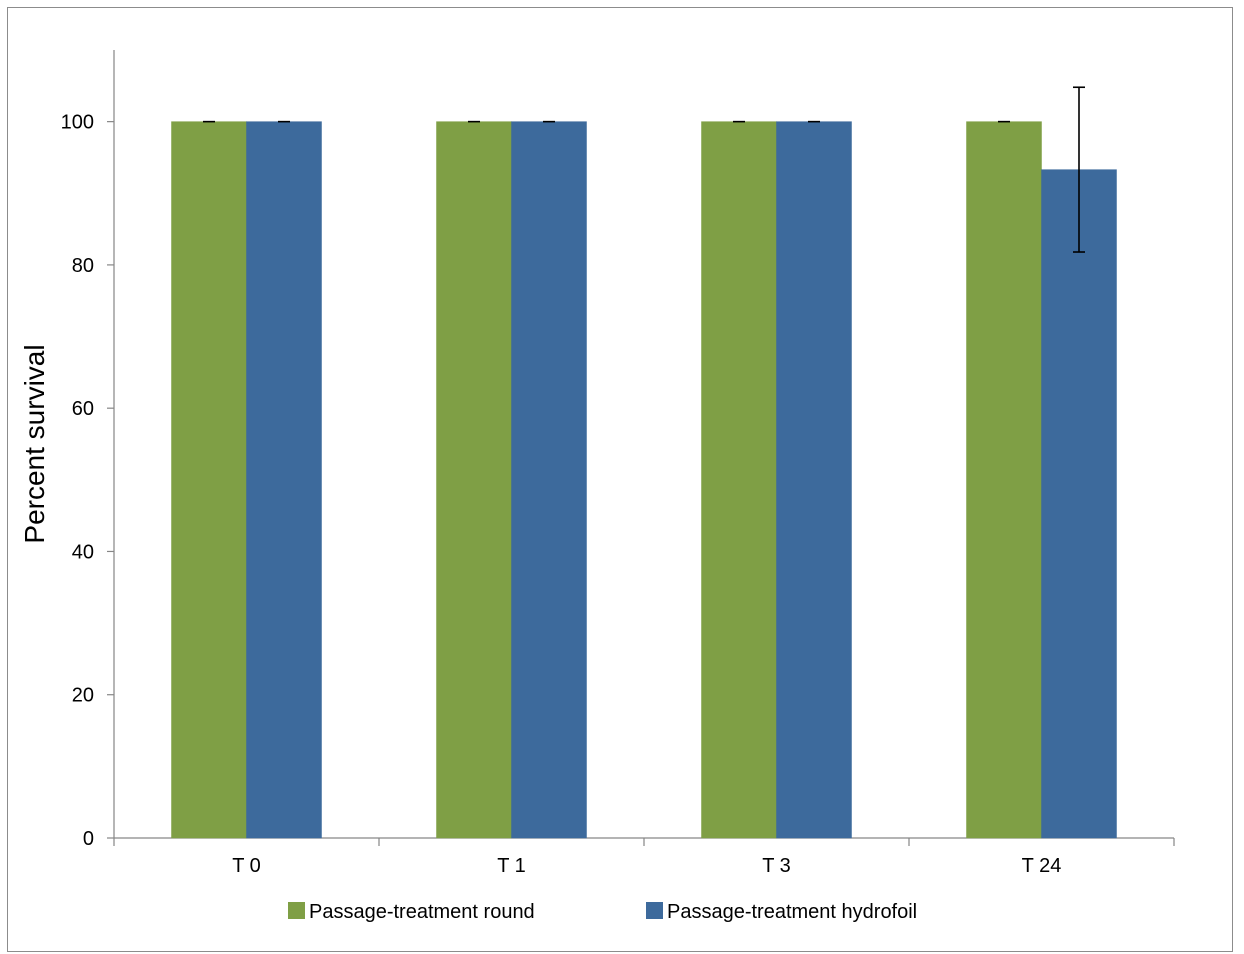 This screenshot has width=1244, height=954. What do you see at coordinates (422, 912) in the screenshot?
I see `legend-label-round: Passage-treatment round` at bounding box center [422, 912].